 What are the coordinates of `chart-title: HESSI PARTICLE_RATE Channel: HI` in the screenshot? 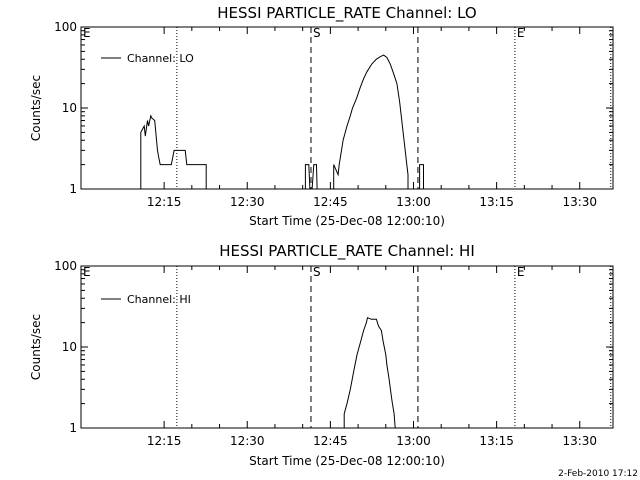 It's located at (347, 251).